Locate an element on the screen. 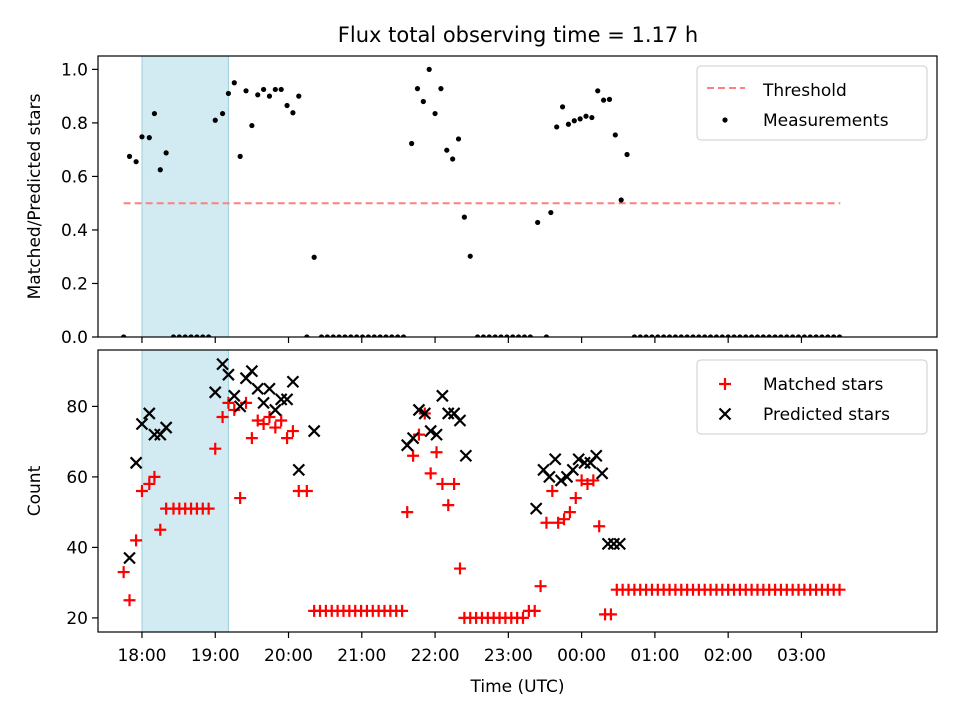 This screenshot has width=960, height=720. top-ytick-label: 0.6 is located at coordinates (74, 177).